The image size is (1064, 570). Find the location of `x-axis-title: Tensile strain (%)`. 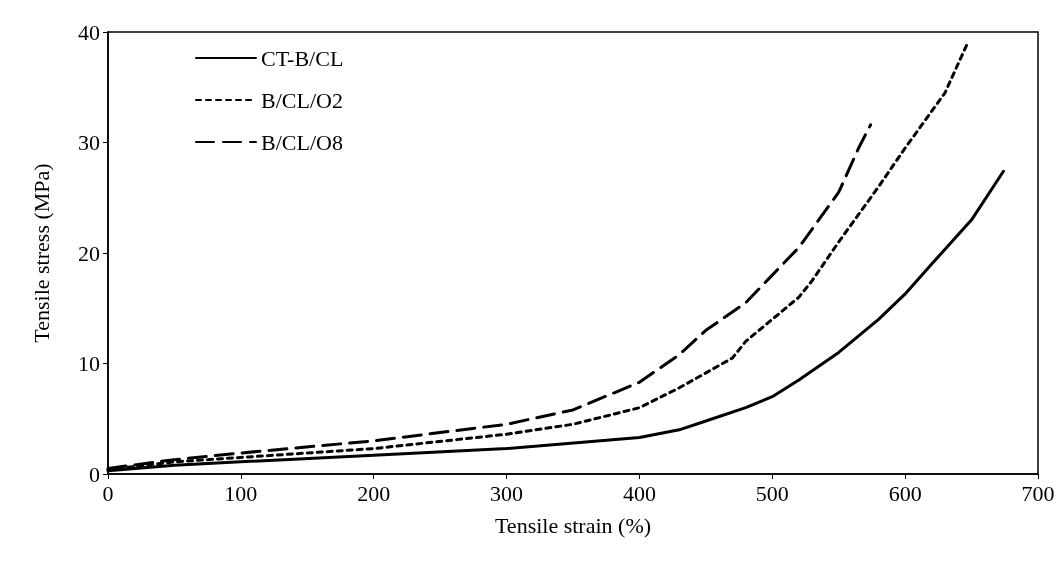

x-axis-title: Tensile strain (%) is located at coordinates (573, 525).